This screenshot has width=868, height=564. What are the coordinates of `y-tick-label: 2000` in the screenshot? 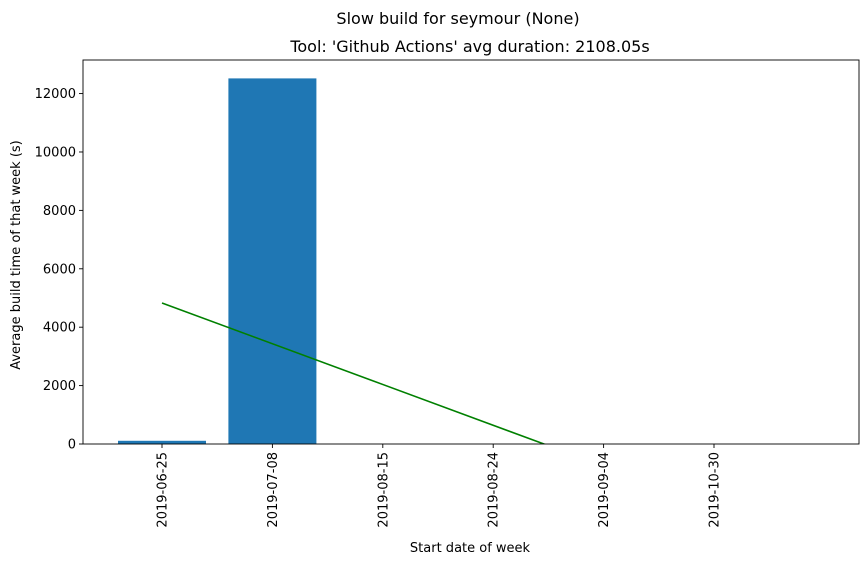 It's located at (59, 386).